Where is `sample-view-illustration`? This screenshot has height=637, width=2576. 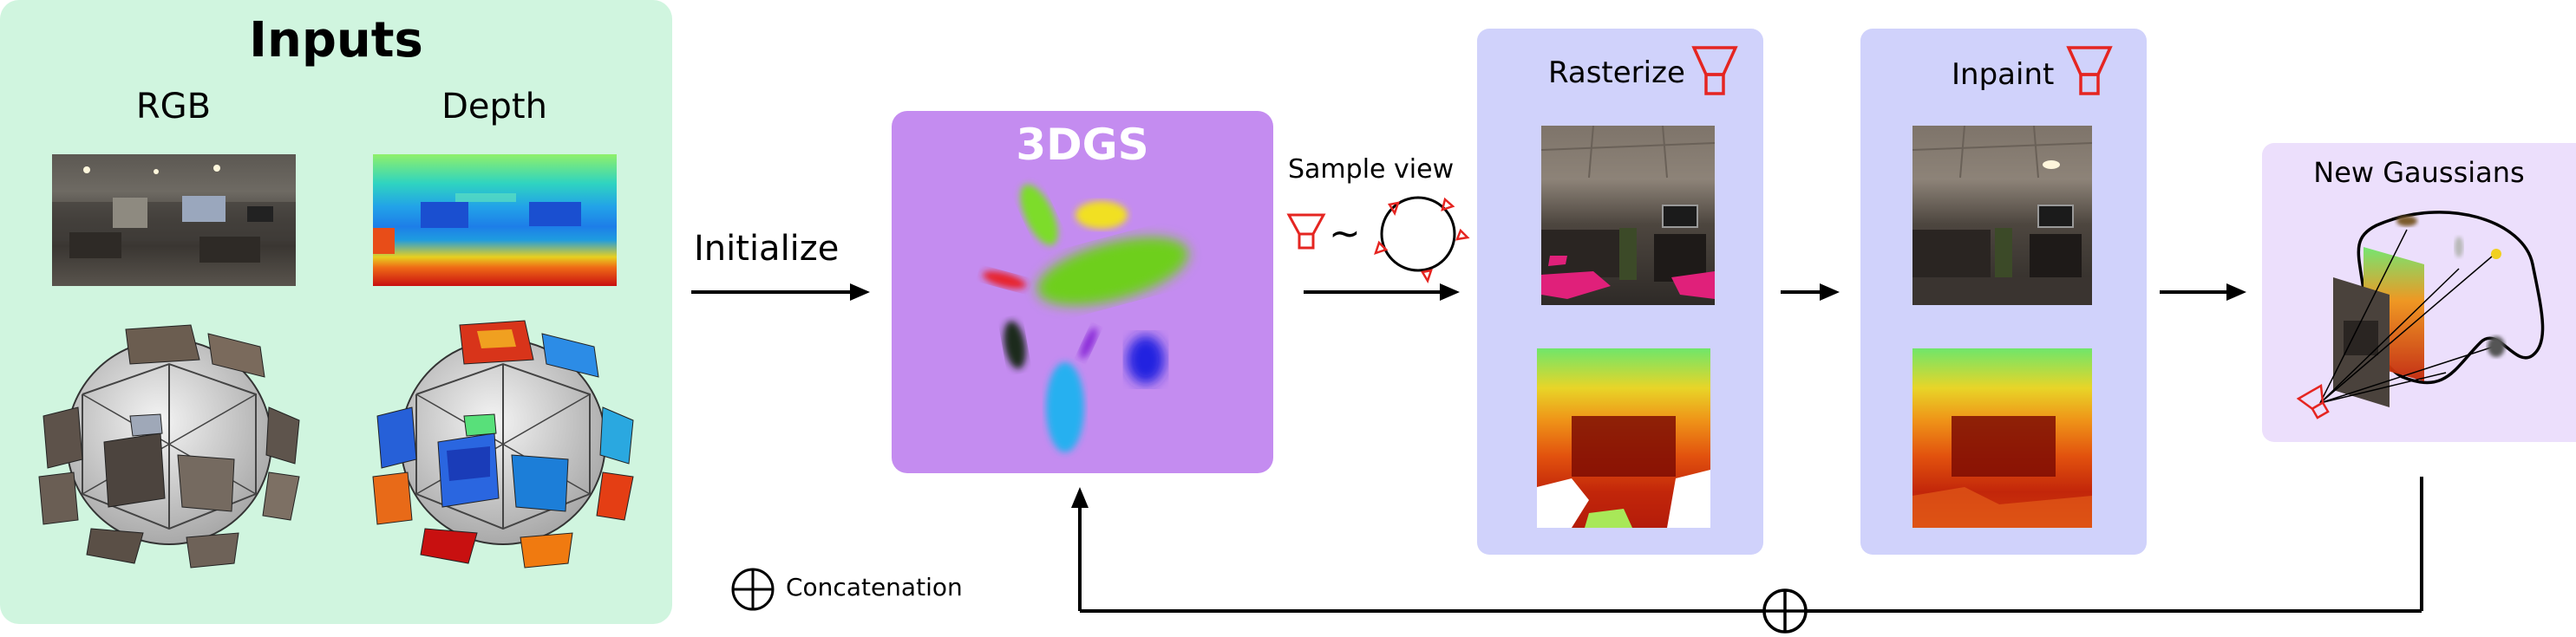 sample-view-illustration is located at coordinates (1378, 239).